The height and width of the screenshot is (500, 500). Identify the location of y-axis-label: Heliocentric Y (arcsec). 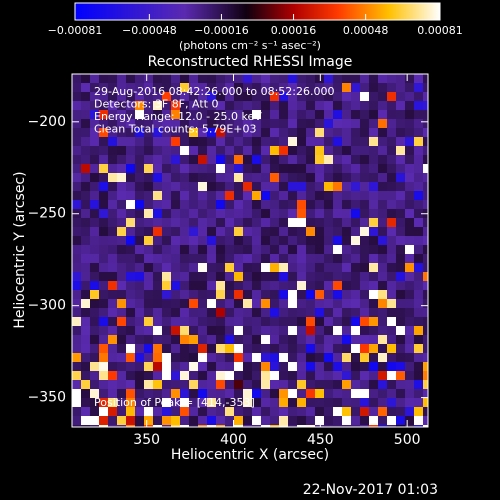
(20, 249).